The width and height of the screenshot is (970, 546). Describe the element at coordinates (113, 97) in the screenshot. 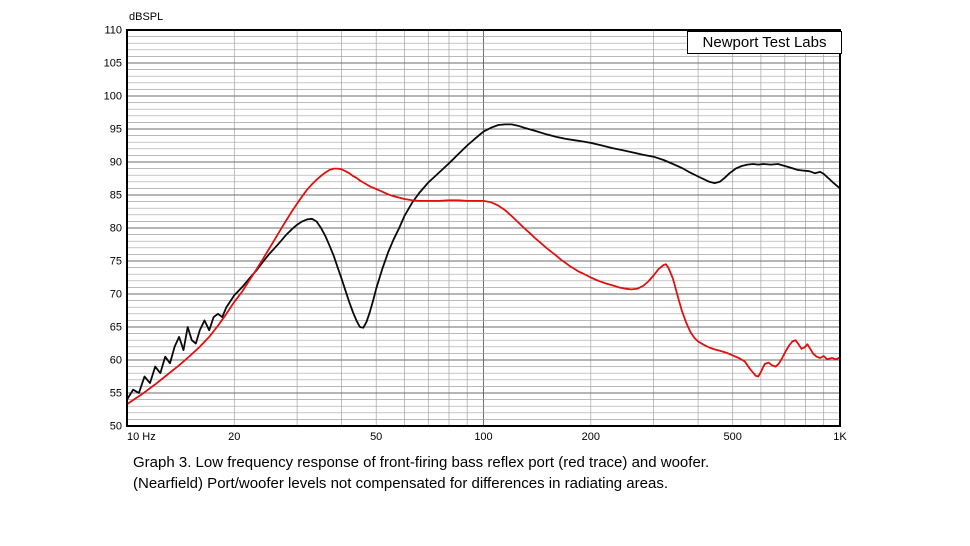

I see `y-tick-label: 100` at that location.